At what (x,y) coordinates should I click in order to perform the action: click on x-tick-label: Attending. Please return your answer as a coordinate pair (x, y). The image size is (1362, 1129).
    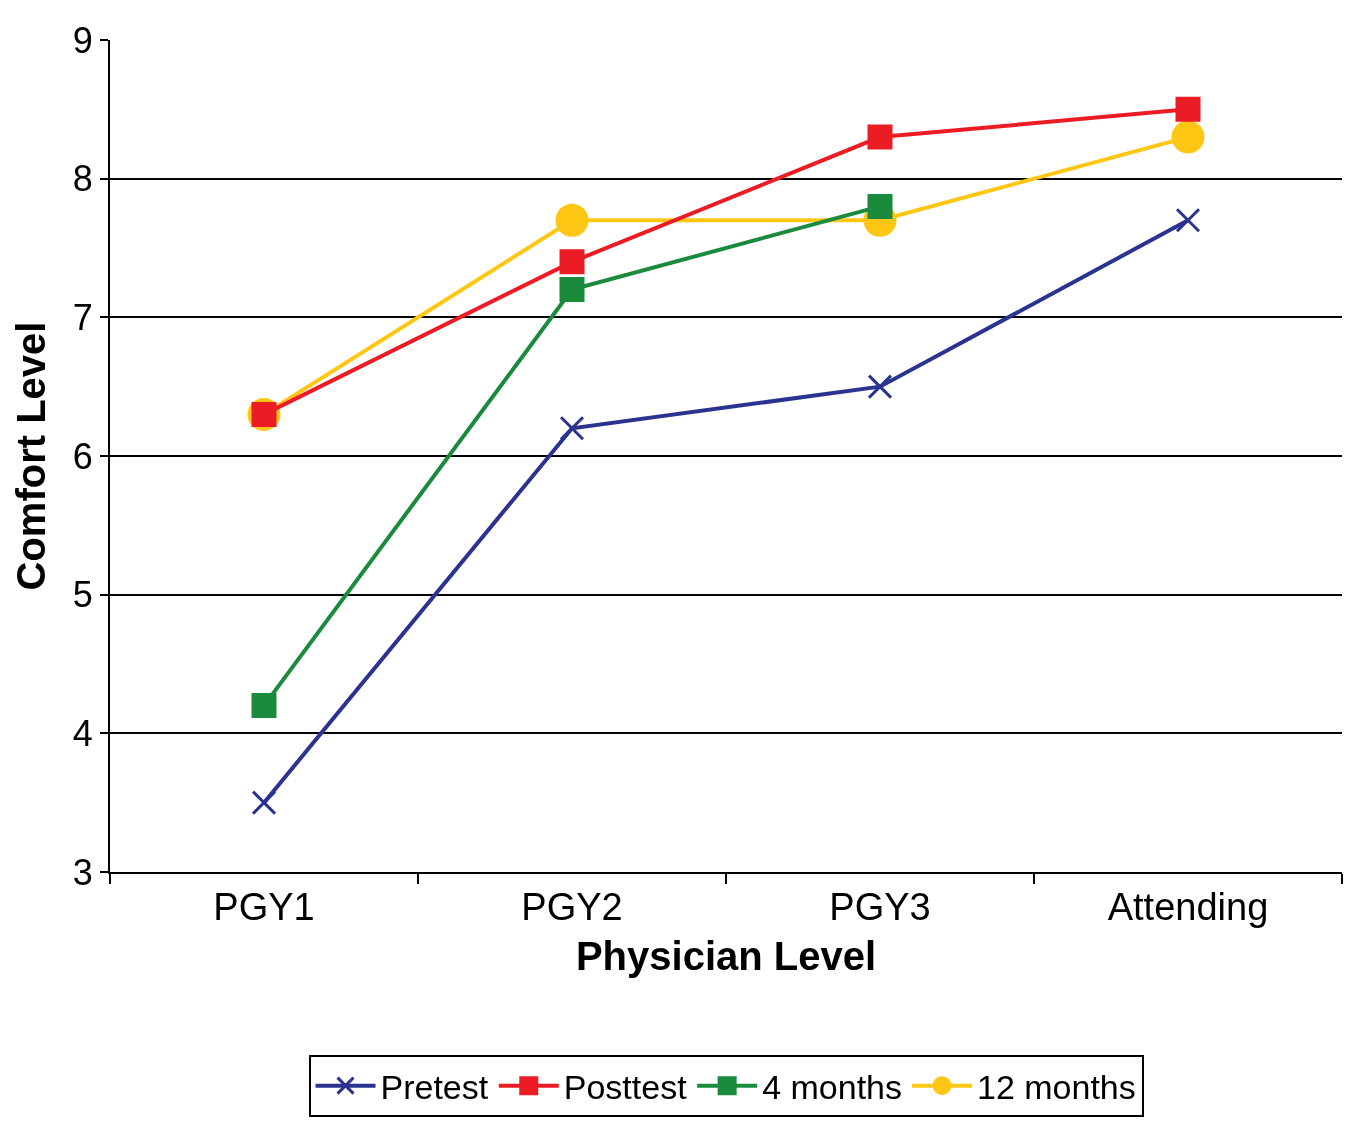
    Looking at the image, I should click on (1188, 906).